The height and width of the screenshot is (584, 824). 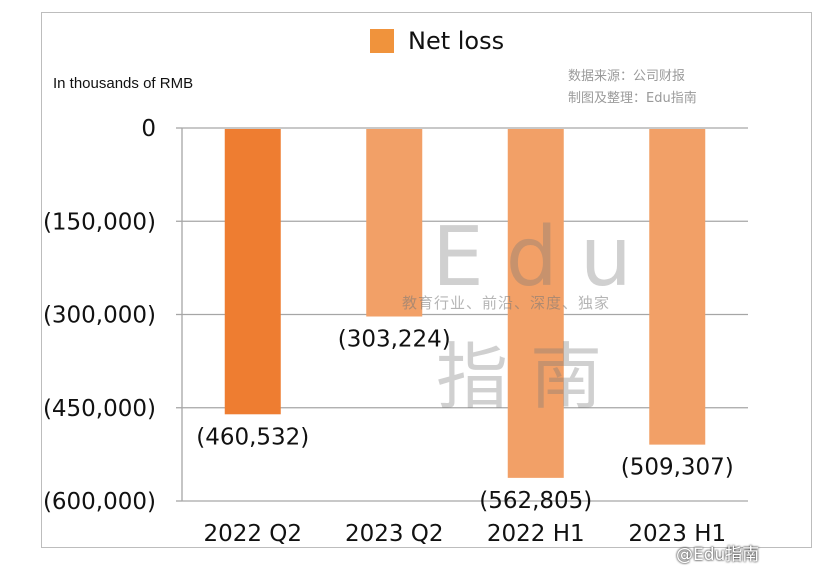 I want to click on data-label: (460,532), so click(x=252, y=437).